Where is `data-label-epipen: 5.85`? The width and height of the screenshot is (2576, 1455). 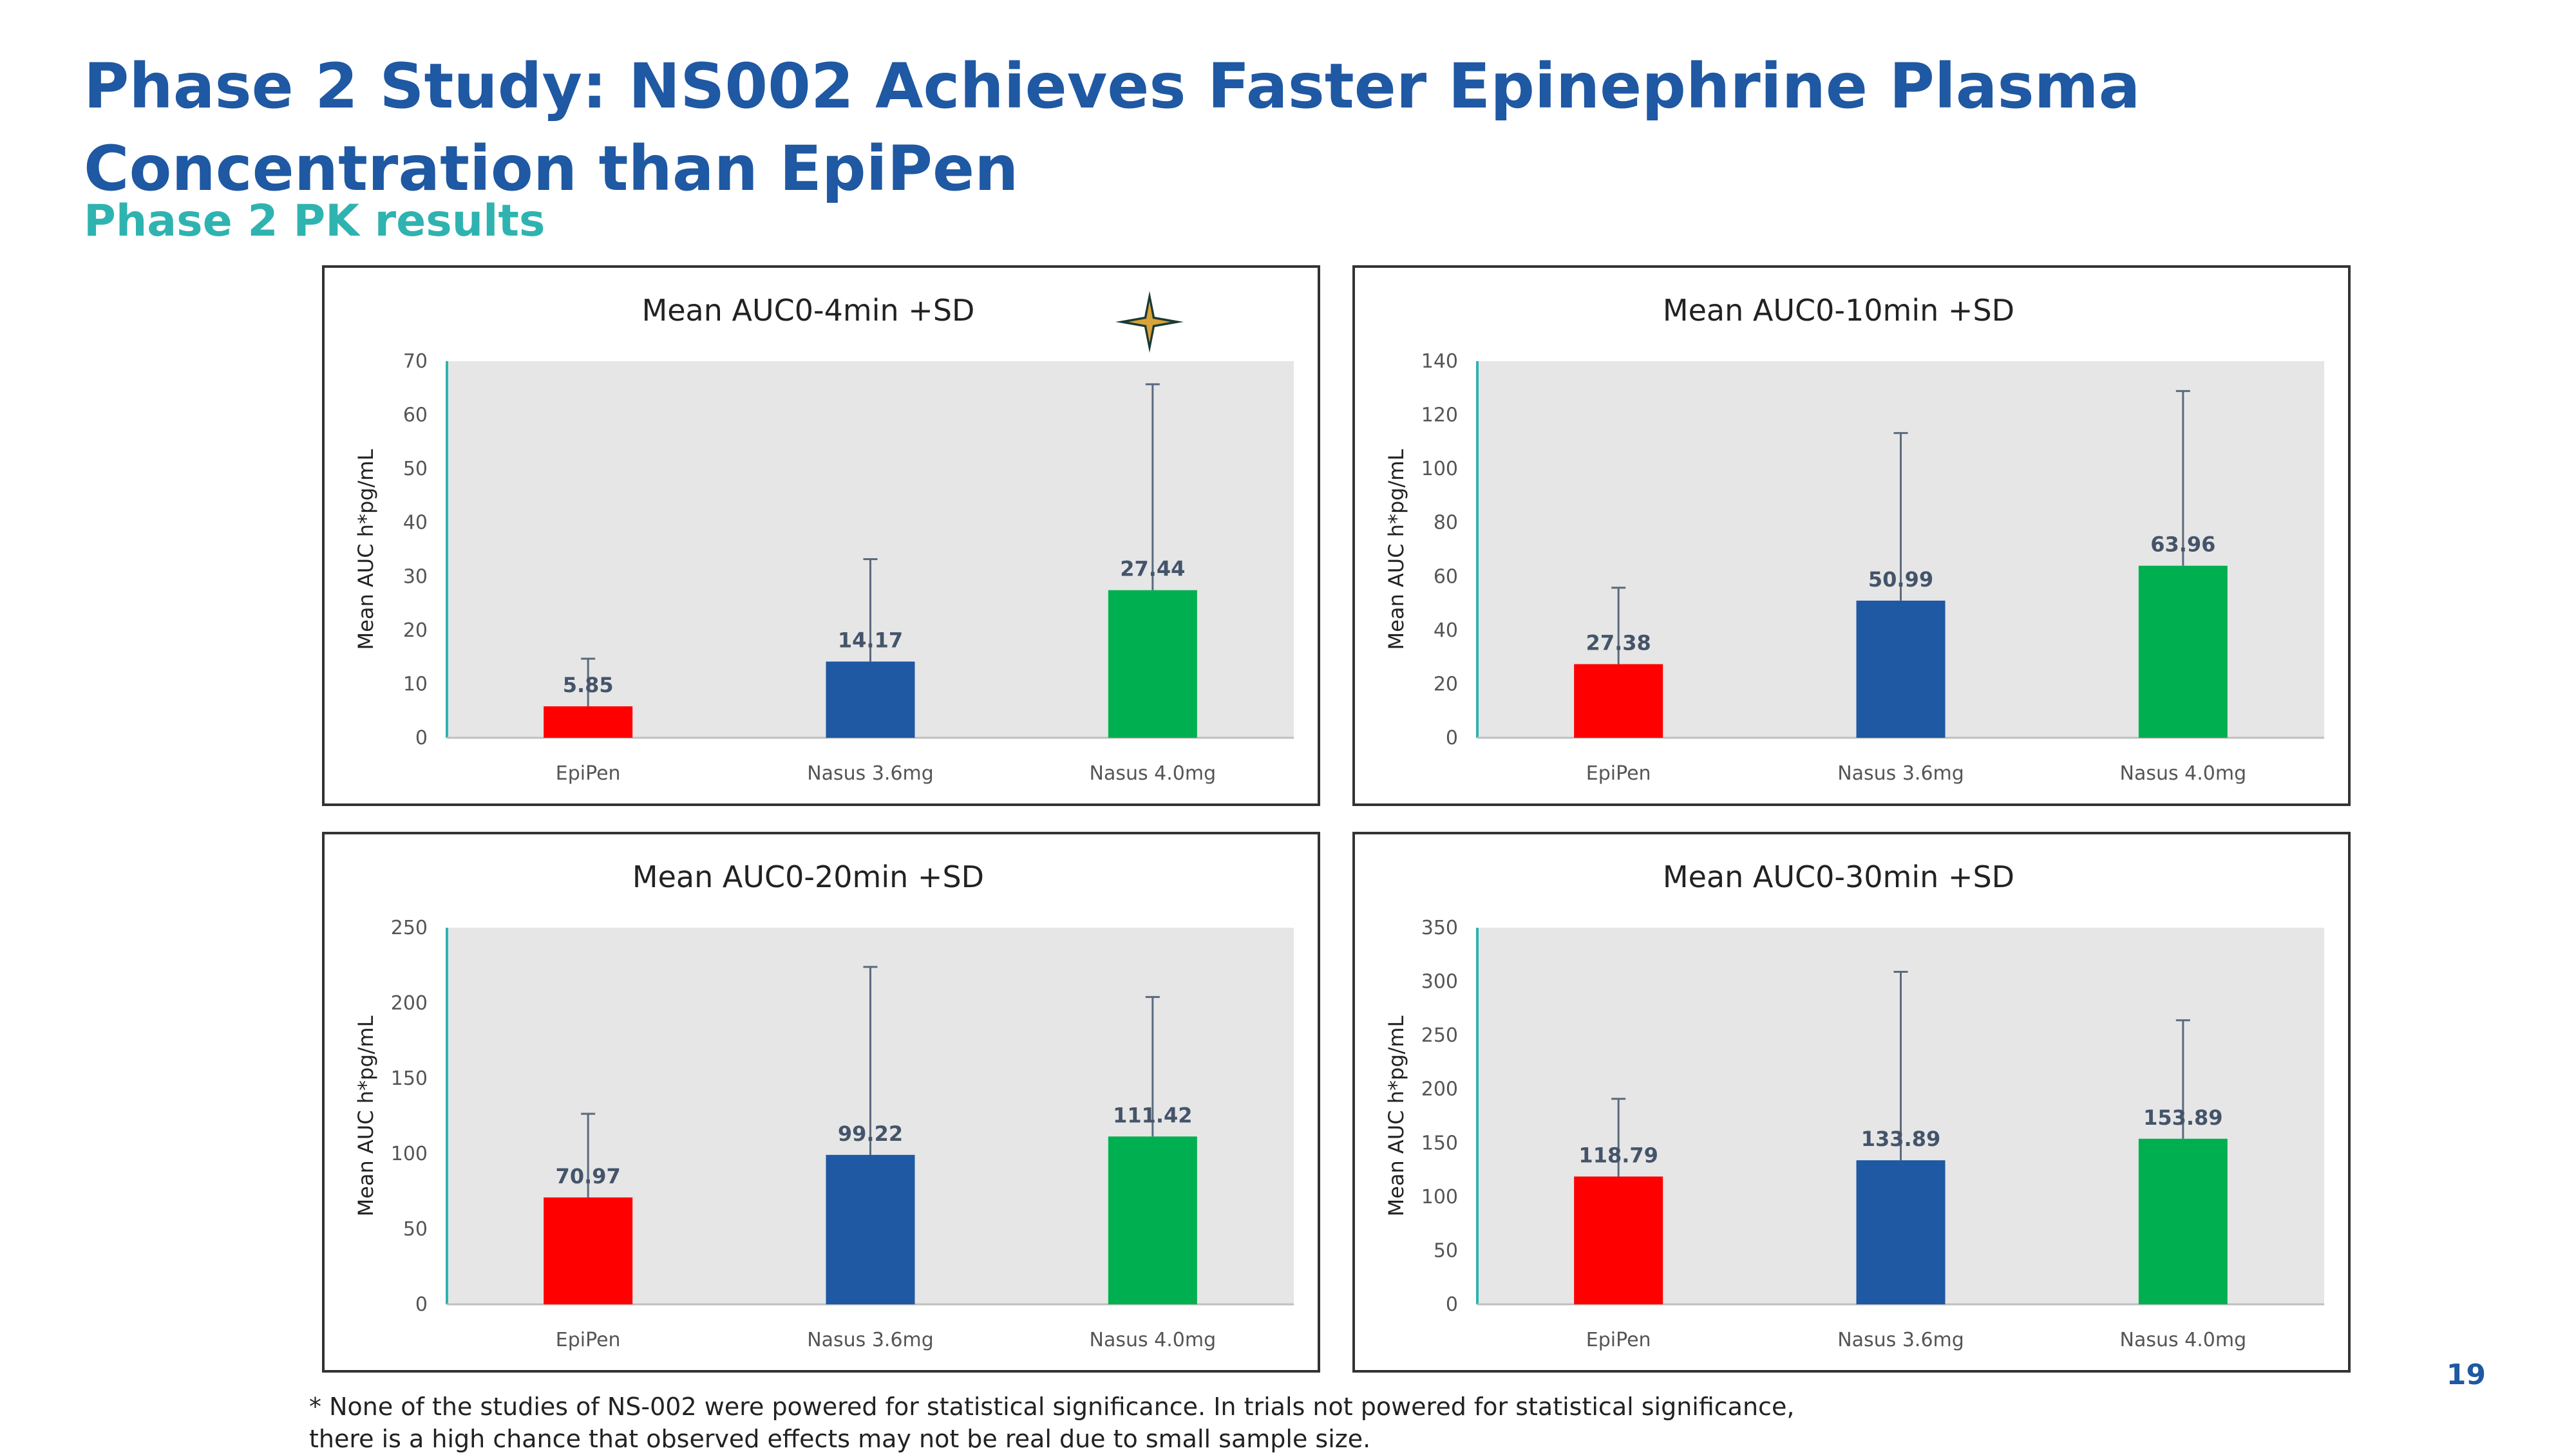 data-label-epipen: 5.85 is located at coordinates (588, 685).